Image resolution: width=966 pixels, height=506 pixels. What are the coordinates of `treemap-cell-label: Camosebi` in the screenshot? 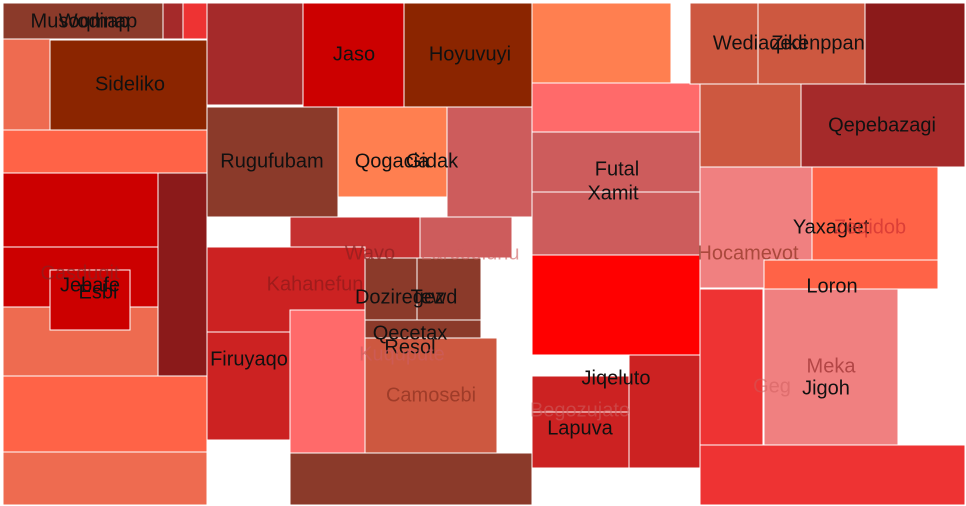 It's located at (431, 395).